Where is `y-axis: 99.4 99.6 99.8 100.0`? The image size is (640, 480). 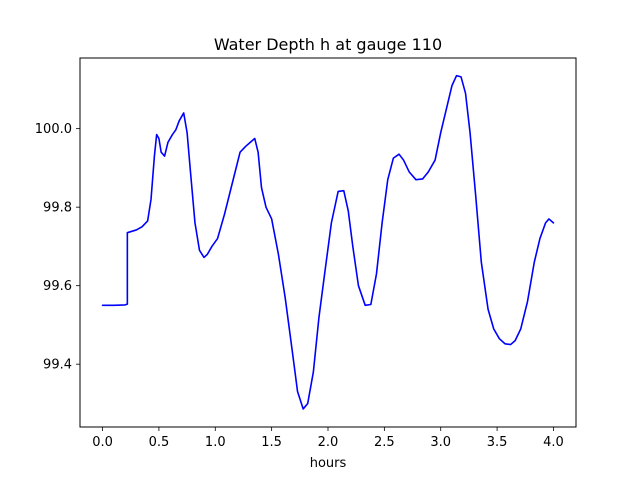
y-axis: 99.4 99.6 99.8 100.0 is located at coordinates (57, 247).